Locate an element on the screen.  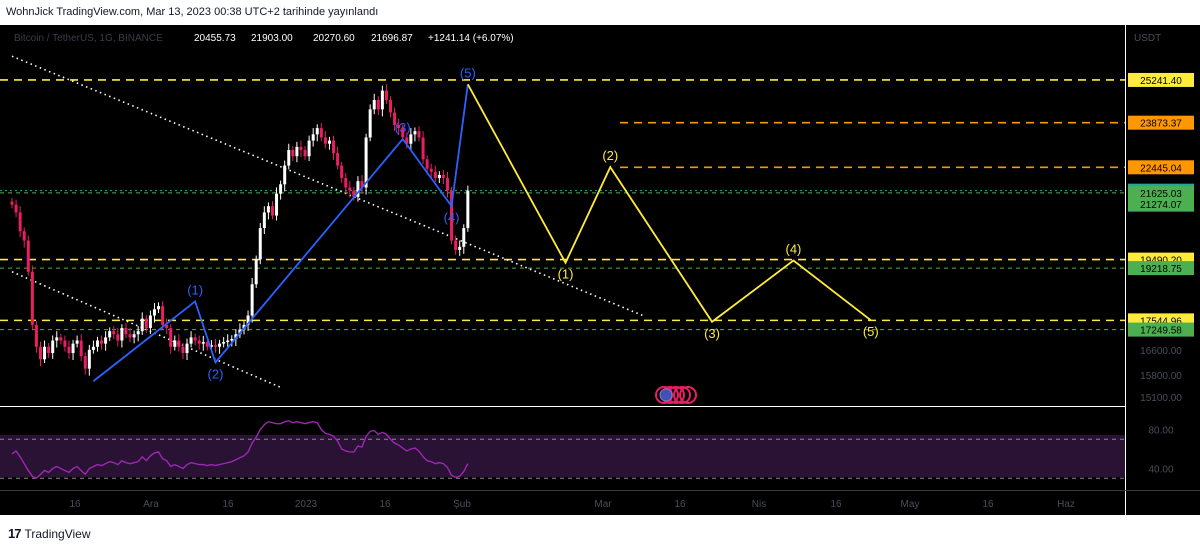
elliott-wave-line is located at coordinates (669, 203).